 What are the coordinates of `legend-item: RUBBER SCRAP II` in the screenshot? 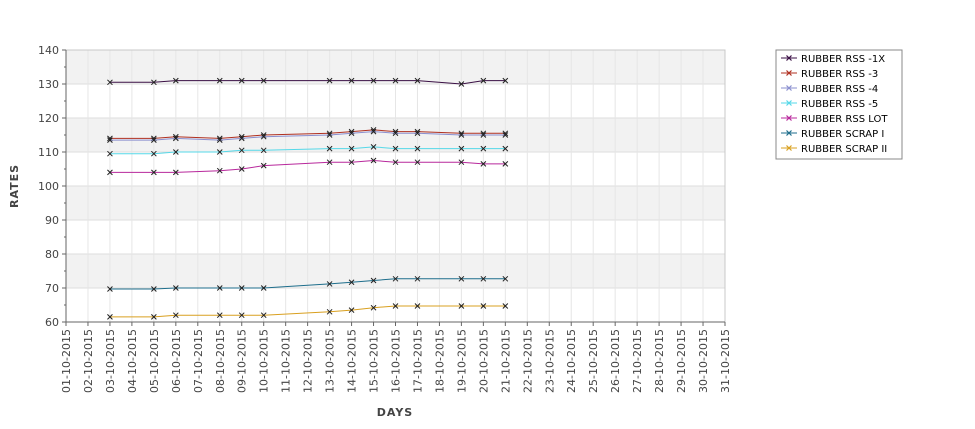 It's located at (834, 149).